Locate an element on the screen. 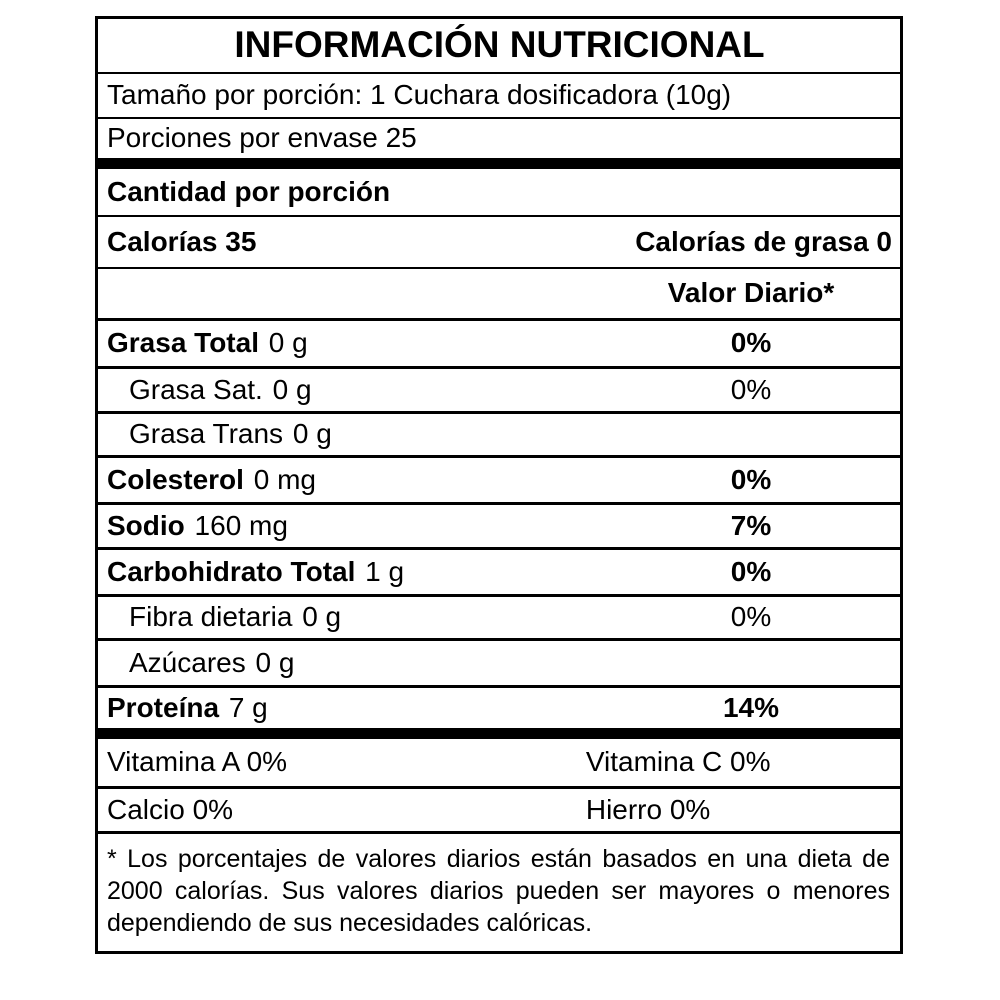 The width and height of the screenshot is (1000, 1000). calories-value: Calorías 35 is located at coordinates (182, 241).